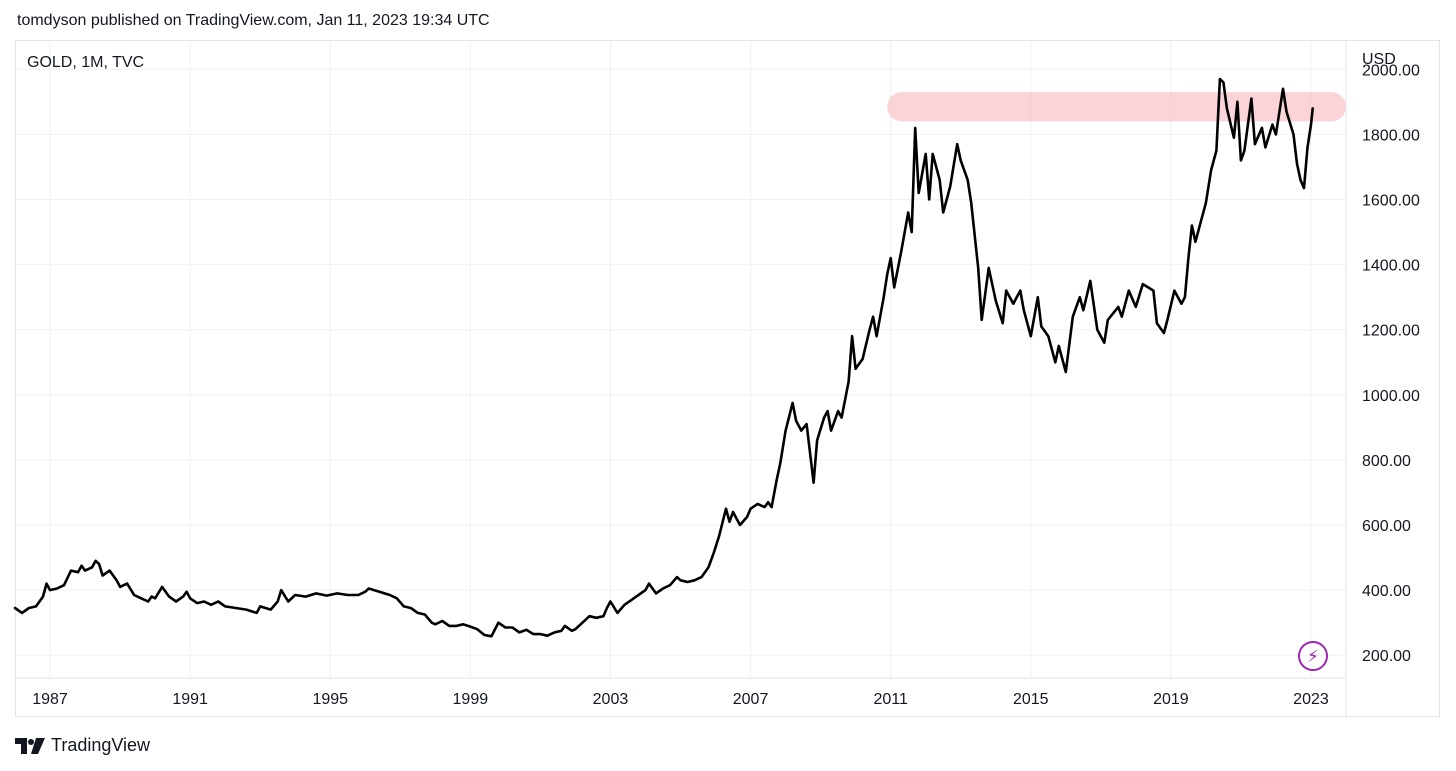  What do you see at coordinates (890, 699) in the screenshot?
I see `x-tick-label-6: 2011` at bounding box center [890, 699].